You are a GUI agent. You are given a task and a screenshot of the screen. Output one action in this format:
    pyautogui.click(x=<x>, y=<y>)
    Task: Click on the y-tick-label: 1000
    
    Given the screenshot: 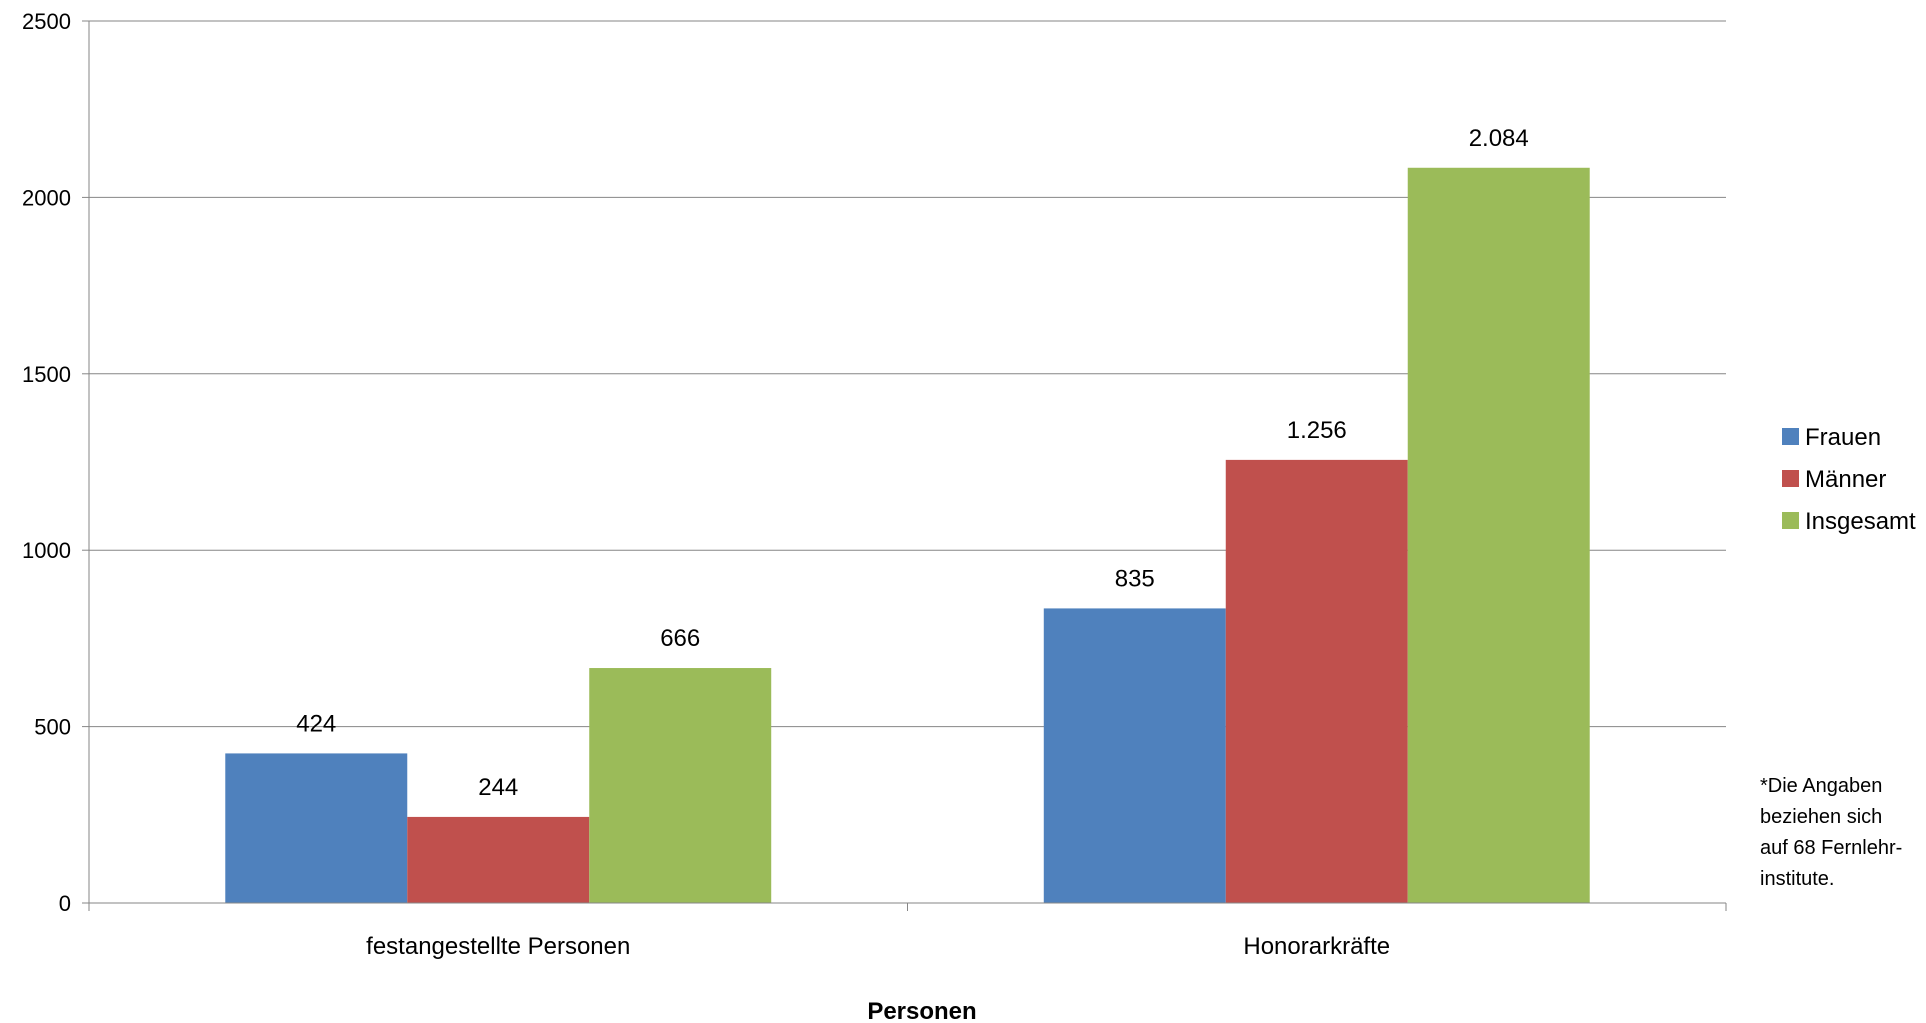 What is the action you would take?
    pyautogui.click(x=46, y=550)
    